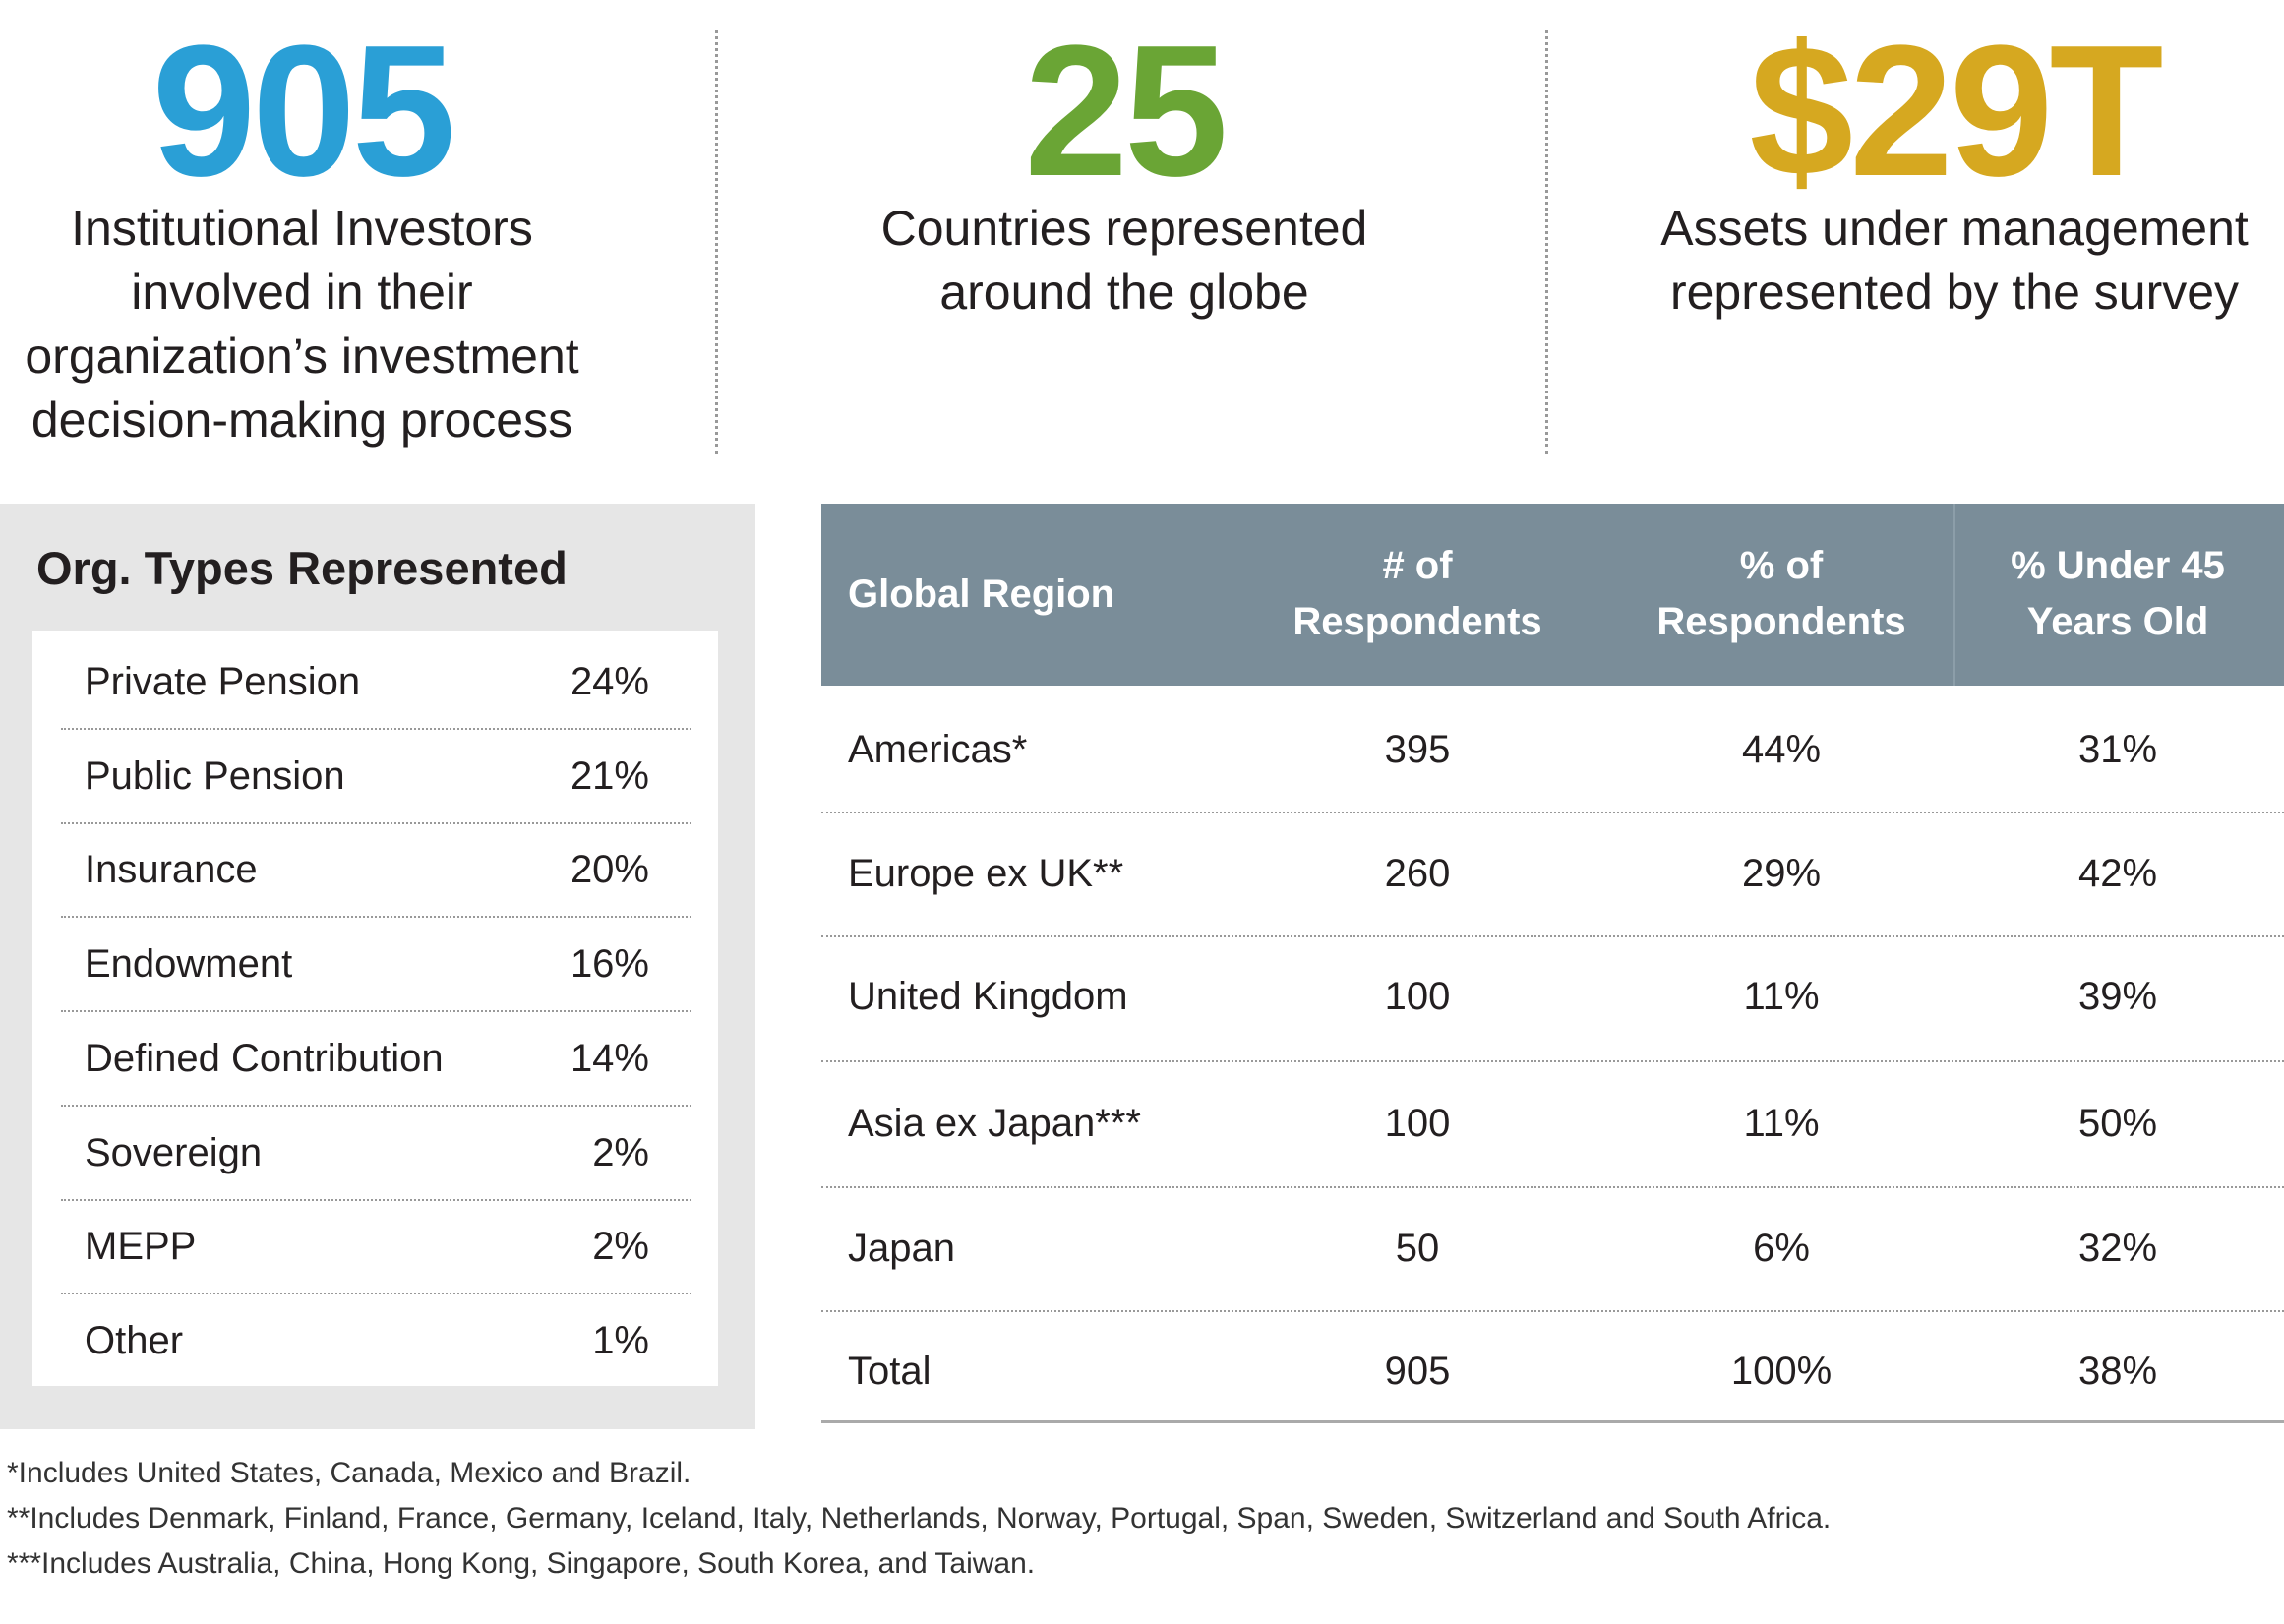 Image resolution: width=2284 pixels, height=1624 pixels. Describe the element at coordinates (1124, 228) in the screenshot. I see `stat-description: Countries represented` at that location.